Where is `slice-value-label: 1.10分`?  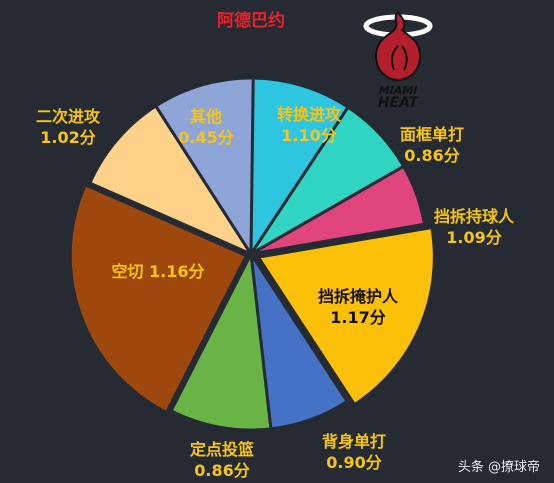 slice-value-label: 1.10分 is located at coordinates (308, 135).